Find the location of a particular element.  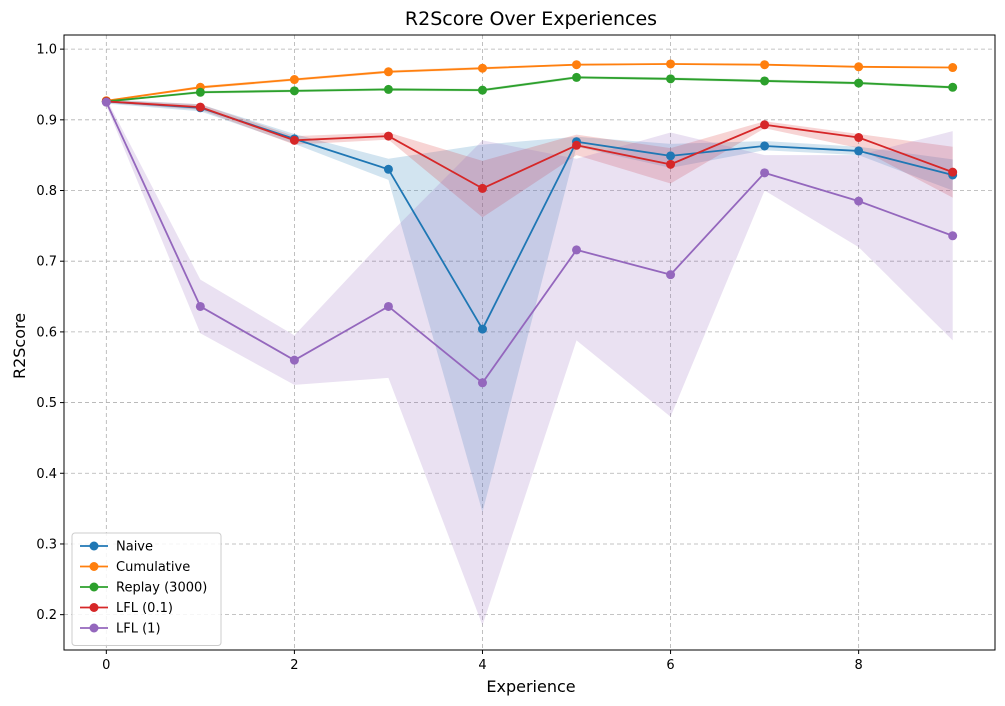

legend-label-lfl-0-1: LFL (0.1) is located at coordinates (144, 608).